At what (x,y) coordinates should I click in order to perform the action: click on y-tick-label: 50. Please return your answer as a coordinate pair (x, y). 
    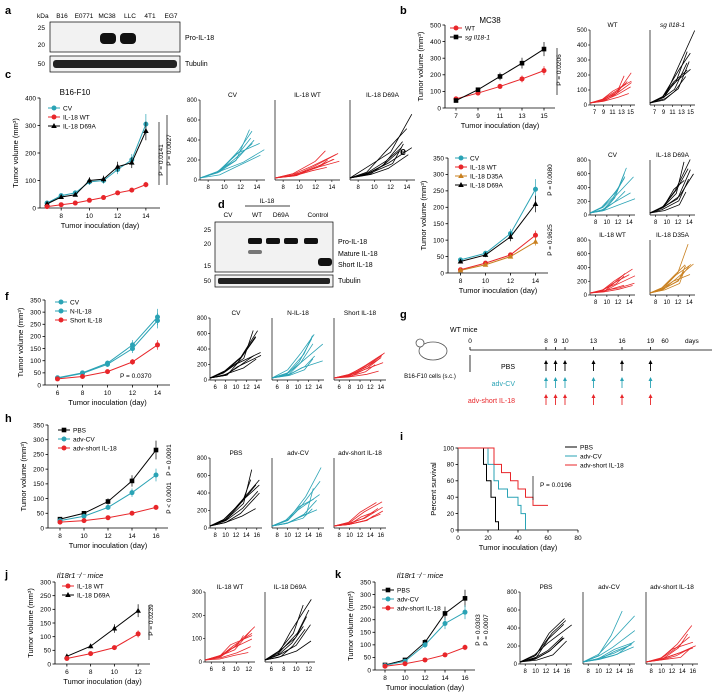
    Looking at the image, I should click on (38, 373).